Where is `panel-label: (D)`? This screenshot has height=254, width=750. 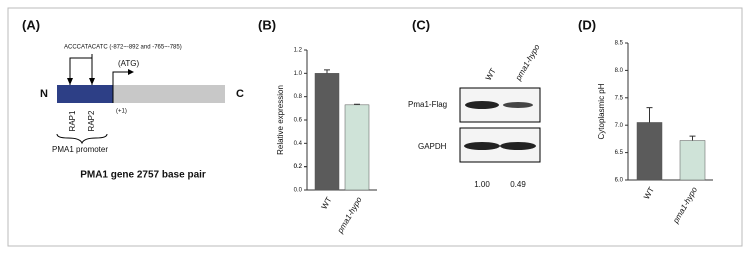
panel-label: (D) is located at coordinates (587, 24).